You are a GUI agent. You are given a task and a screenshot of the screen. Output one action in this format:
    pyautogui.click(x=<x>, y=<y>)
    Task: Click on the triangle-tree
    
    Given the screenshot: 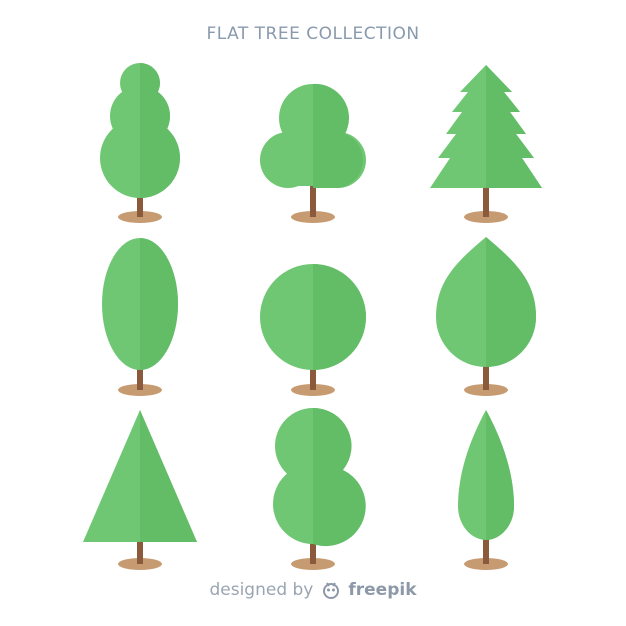 What is the action you would take?
    pyautogui.click(x=140, y=488)
    